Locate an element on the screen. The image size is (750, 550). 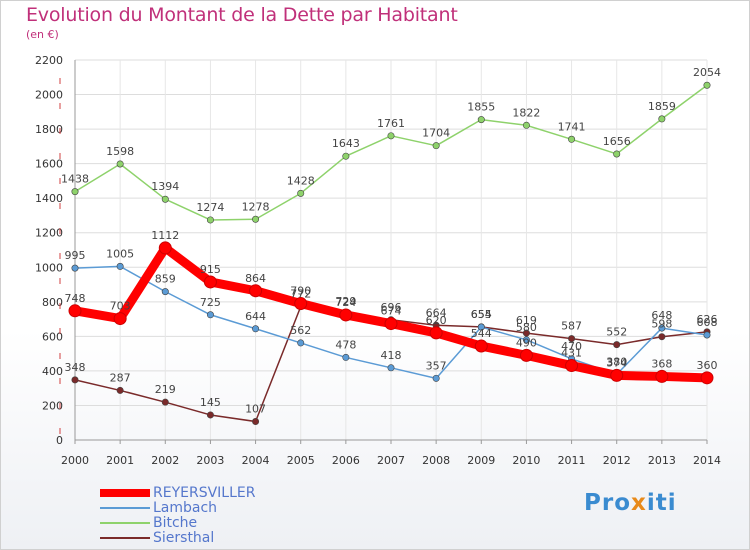
data-label-lambach-2001: 1005 is located at coordinates (120, 253).